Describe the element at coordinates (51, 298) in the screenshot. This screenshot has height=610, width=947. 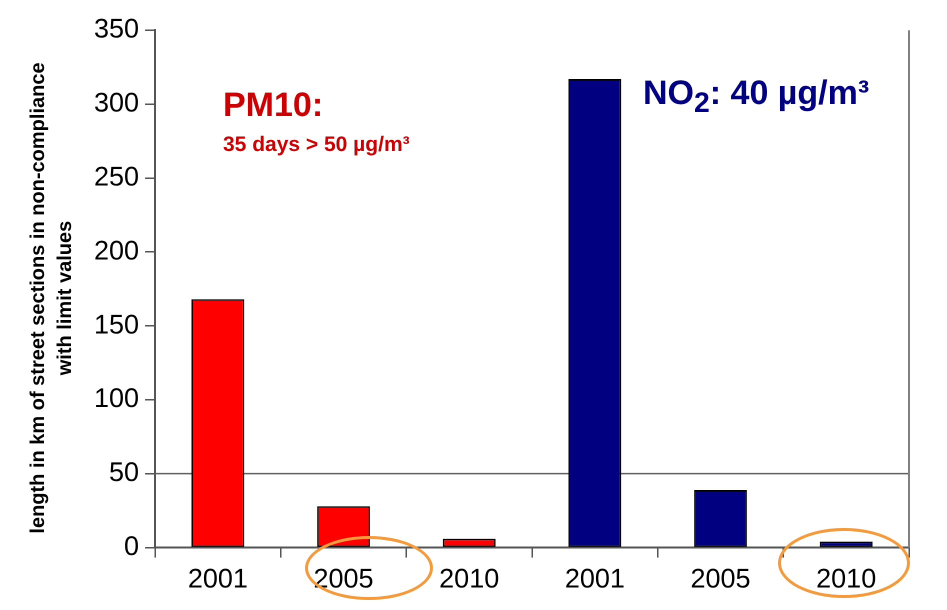
I see `y-axis-title: length in km of street sections in non-compliance with limit values` at that location.